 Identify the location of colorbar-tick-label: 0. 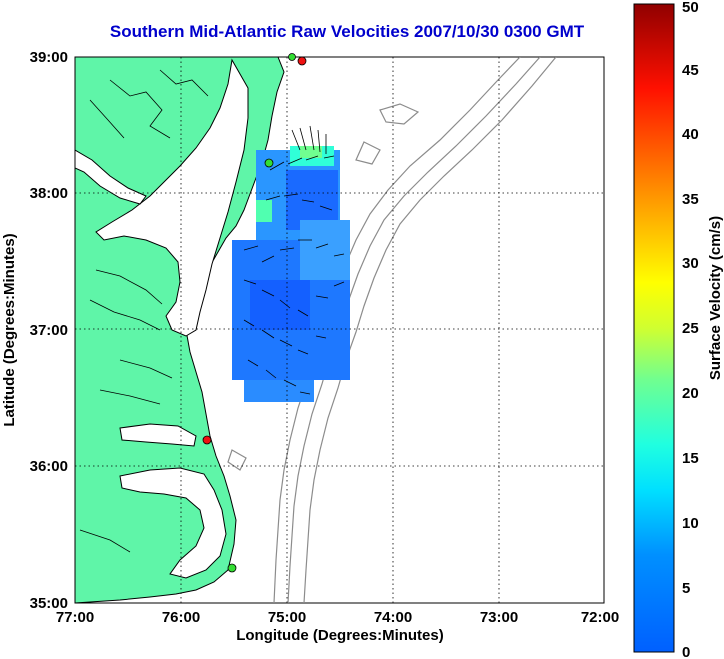
(686, 651).